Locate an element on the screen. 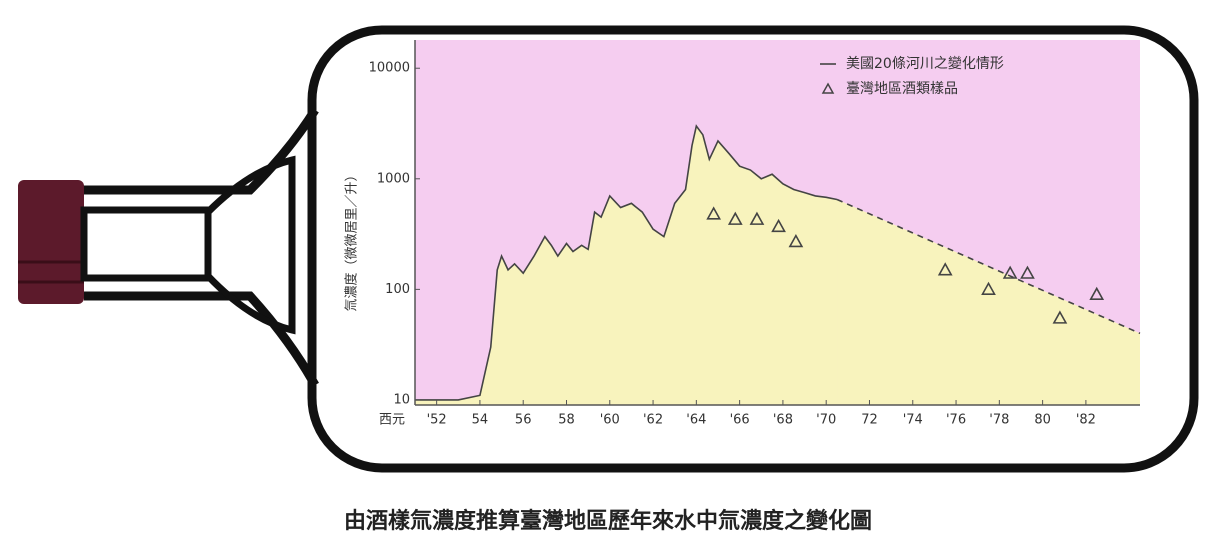 This screenshot has width=1217, height=552. x-tick-label: 72 is located at coordinates (869, 420).